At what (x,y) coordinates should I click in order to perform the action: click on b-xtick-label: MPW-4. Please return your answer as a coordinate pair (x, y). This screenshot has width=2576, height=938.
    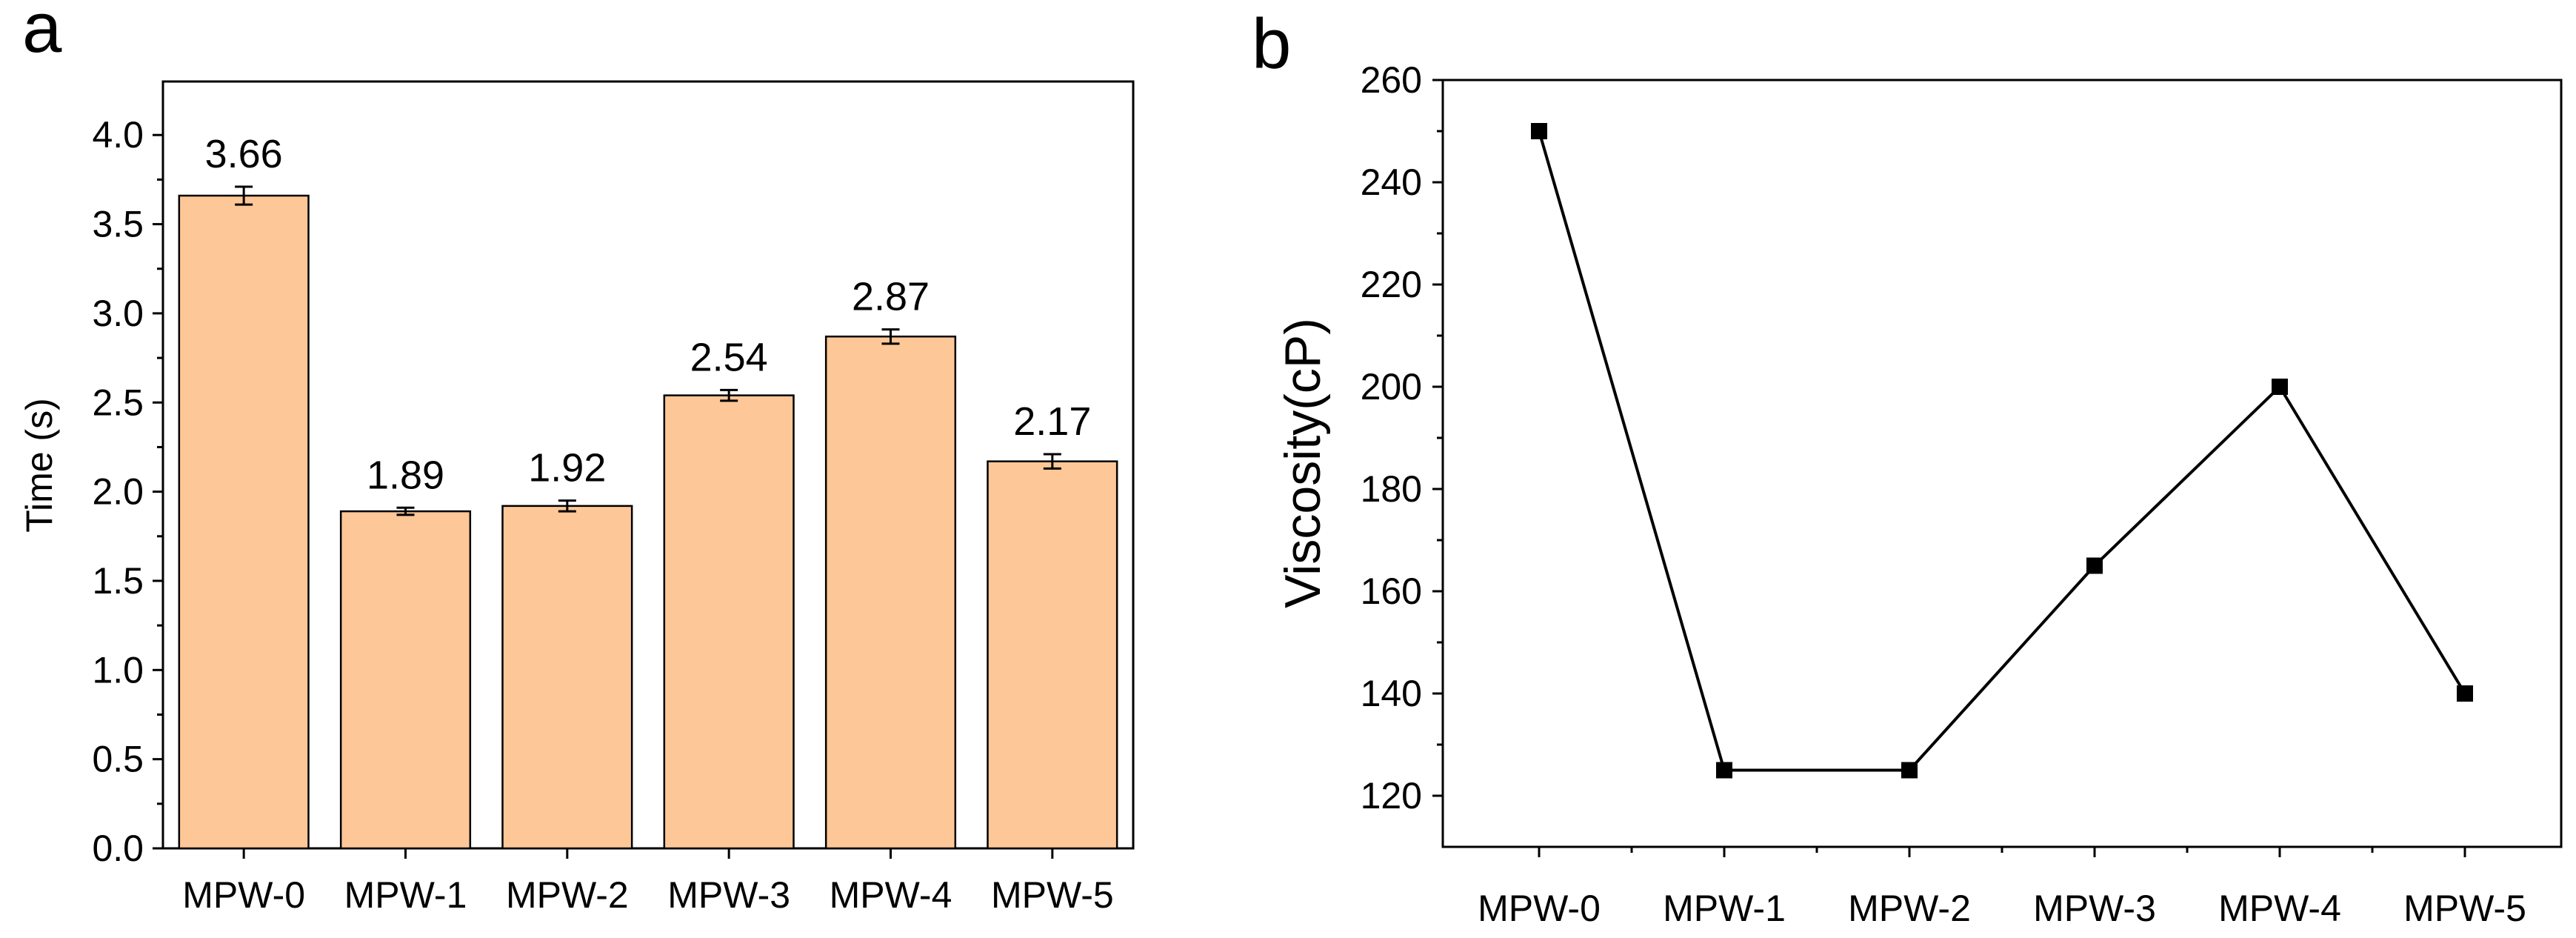
    Looking at the image, I should click on (2279, 908).